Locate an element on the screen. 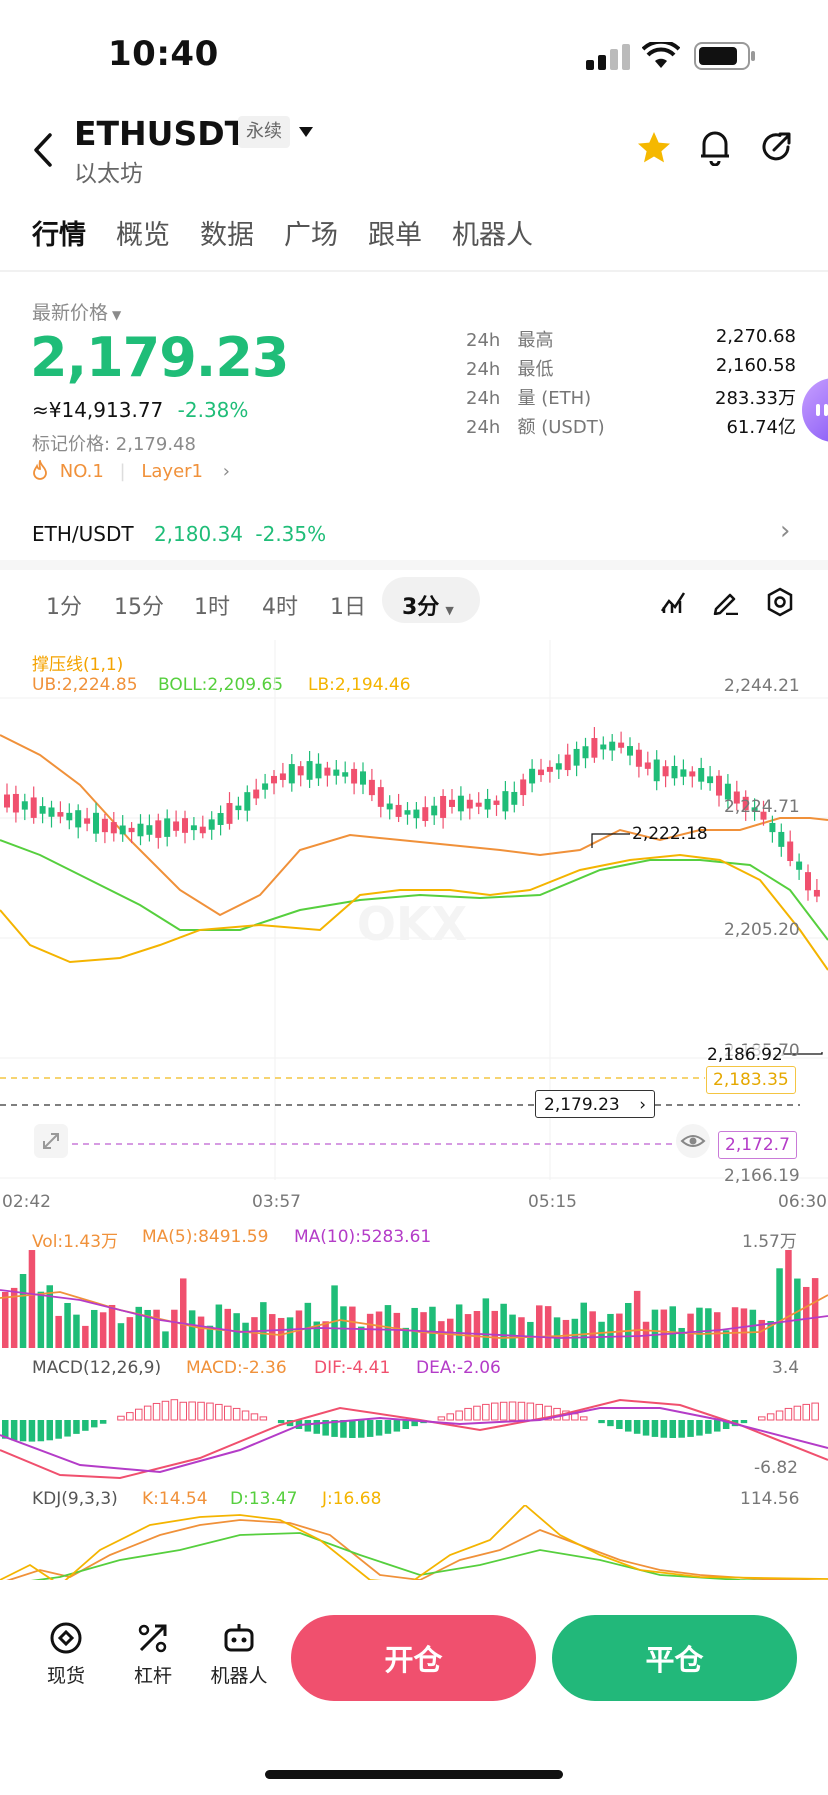 This screenshot has height=1795, width=828. symbol-title: ETHUSDT is located at coordinates (161, 133).